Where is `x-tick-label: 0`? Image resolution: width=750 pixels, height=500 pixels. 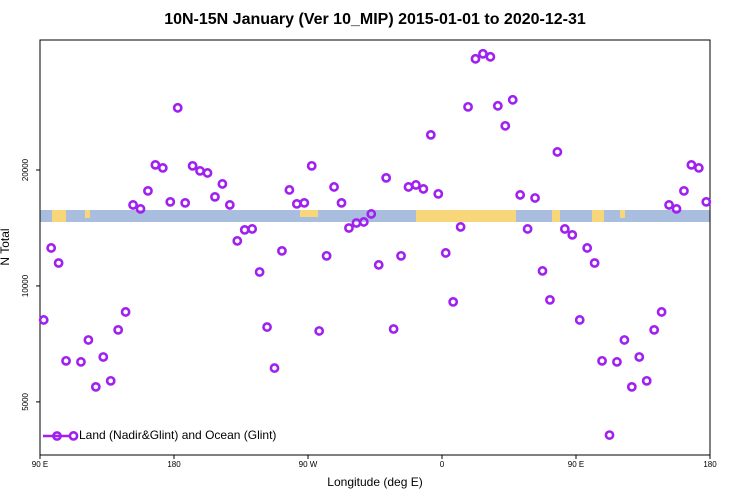
x-tick-label: 0 is located at coordinates (442, 464).